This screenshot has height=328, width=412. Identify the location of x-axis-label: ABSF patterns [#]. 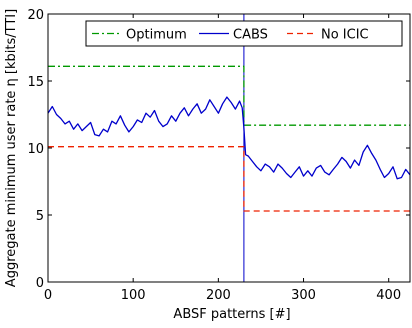
(231, 314).